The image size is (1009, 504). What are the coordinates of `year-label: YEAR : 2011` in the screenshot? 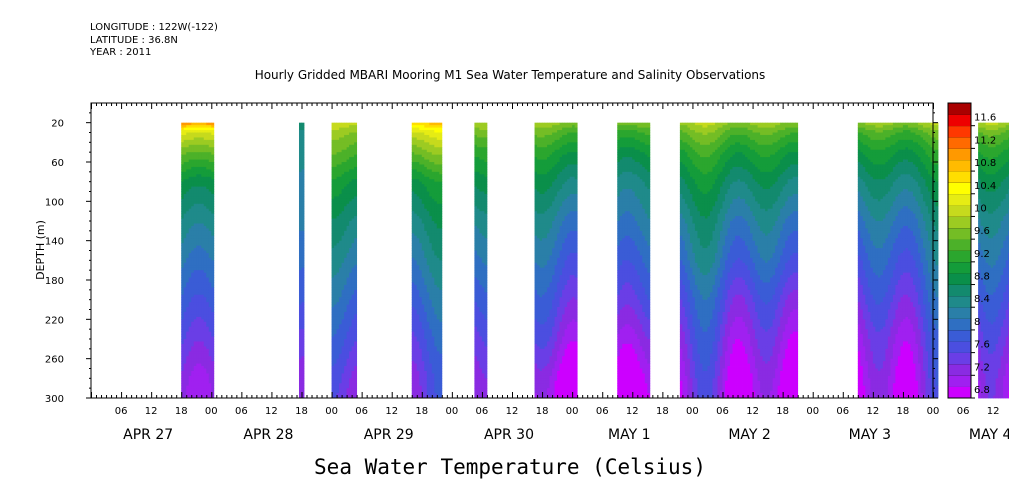 It's located at (154, 53).